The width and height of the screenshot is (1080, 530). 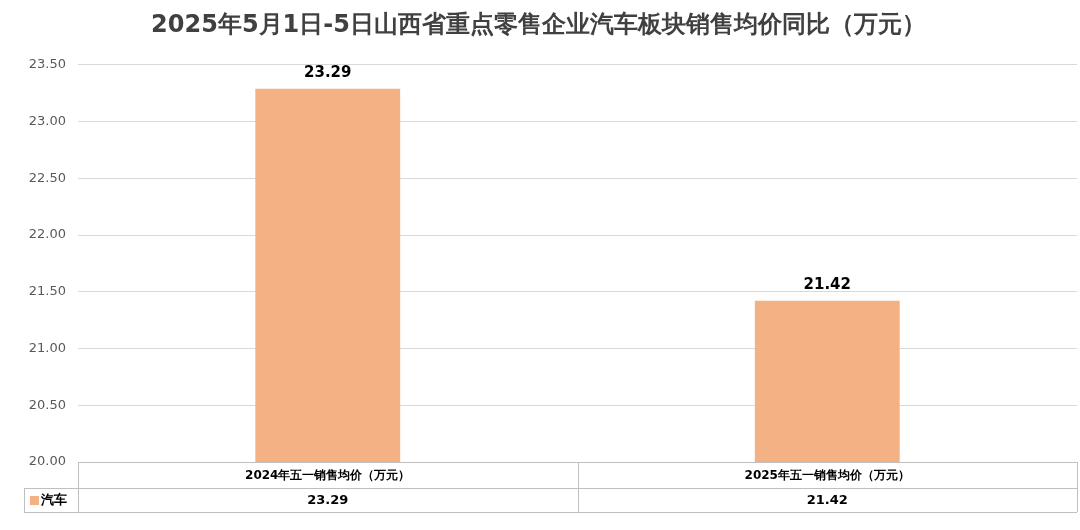 I want to click on x-tick-label: 2024年五一销售均价（万元）, so click(x=328, y=475).